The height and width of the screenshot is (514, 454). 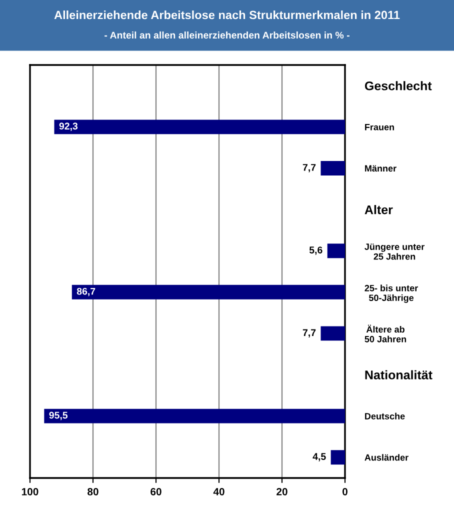 I want to click on y-tick-label: Männer, so click(x=380, y=168).